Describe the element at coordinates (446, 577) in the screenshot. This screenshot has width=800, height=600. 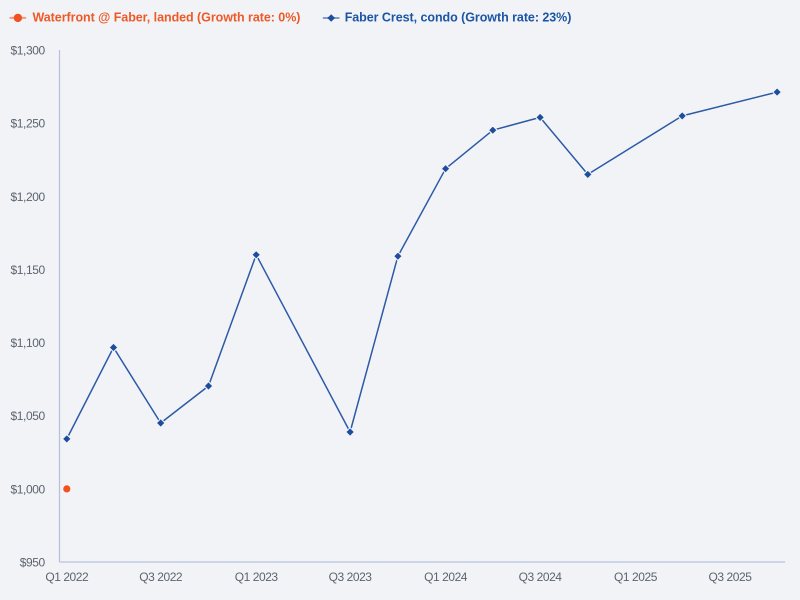
I see `svg-text: Q1 2024` at that location.